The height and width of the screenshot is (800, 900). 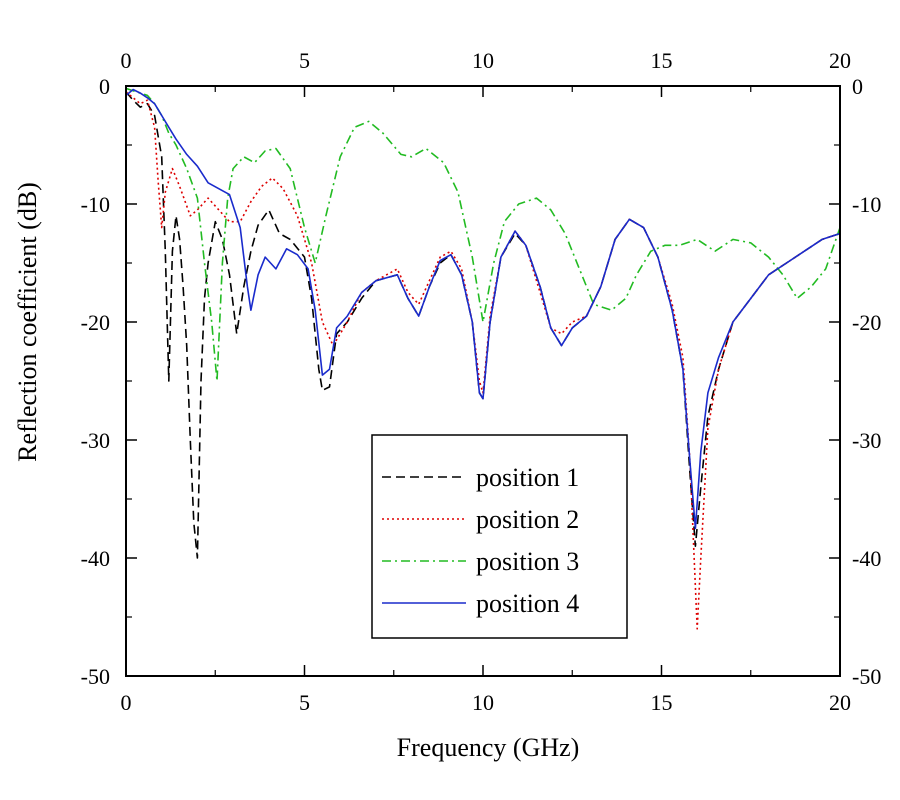 I want to click on x-tick-label: 10, so click(x=483, y=702).